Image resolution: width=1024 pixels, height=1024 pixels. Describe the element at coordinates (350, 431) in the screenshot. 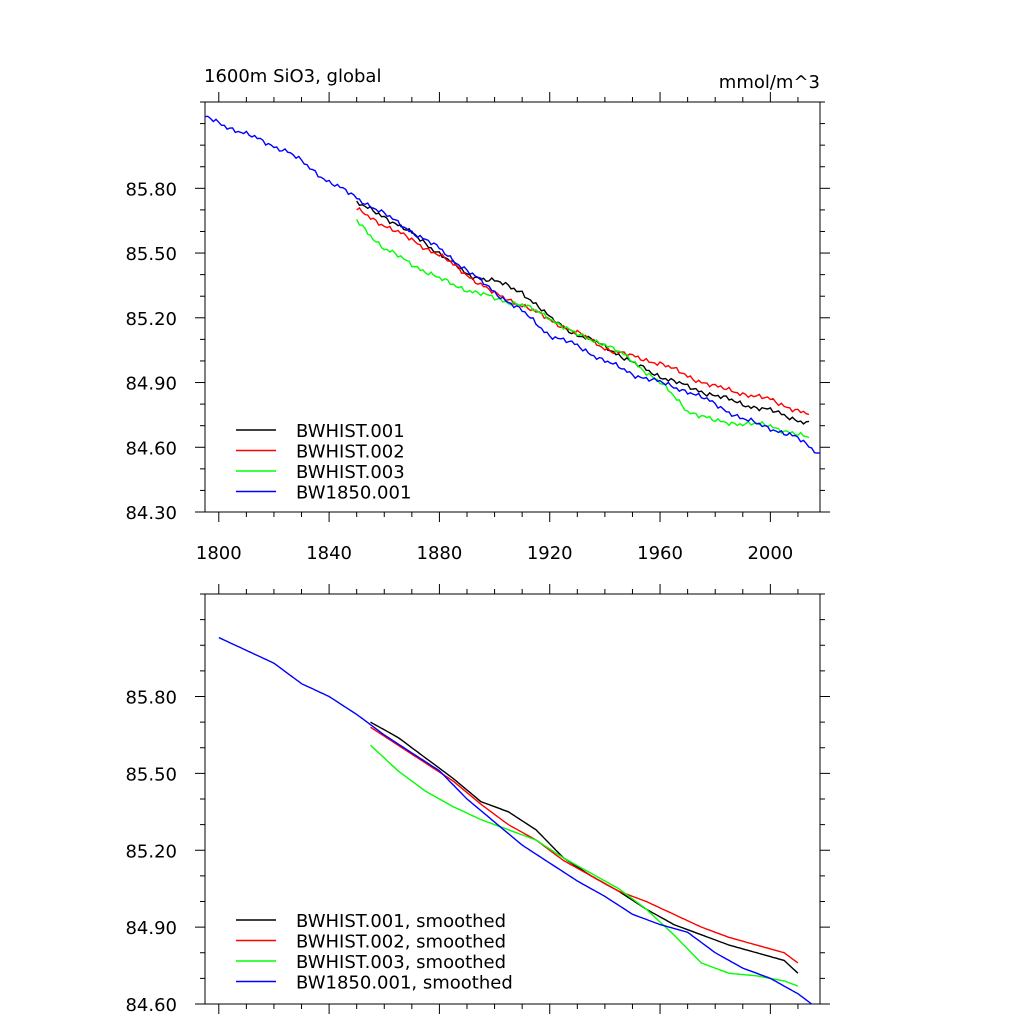

I see `legend-label: BWHIST.001` at that location.